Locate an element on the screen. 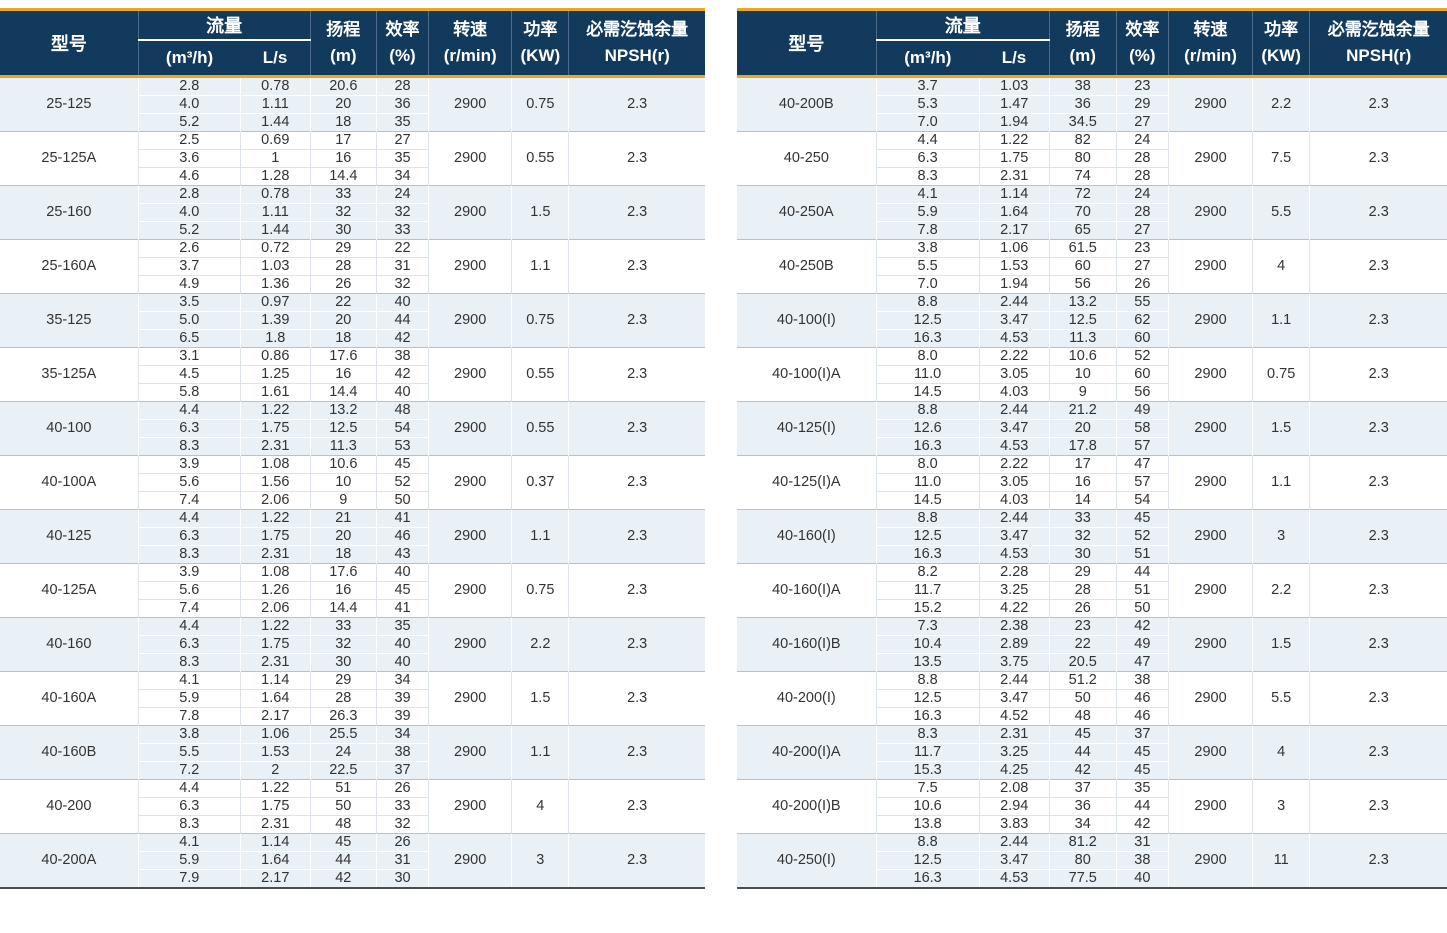  col-header-model-label: 型号 is located at coordinates (68, 44).